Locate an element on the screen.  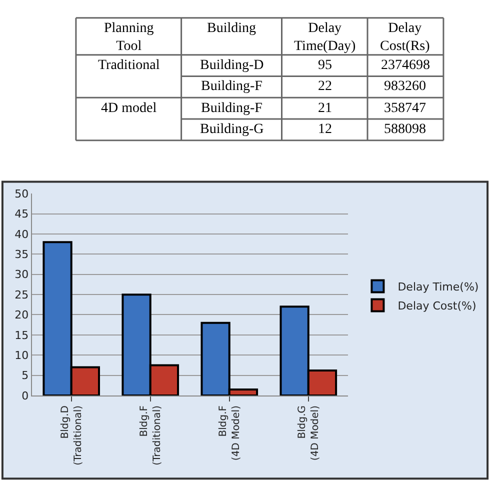
y-tick-label: 0 is located at coordinates (25, 395).